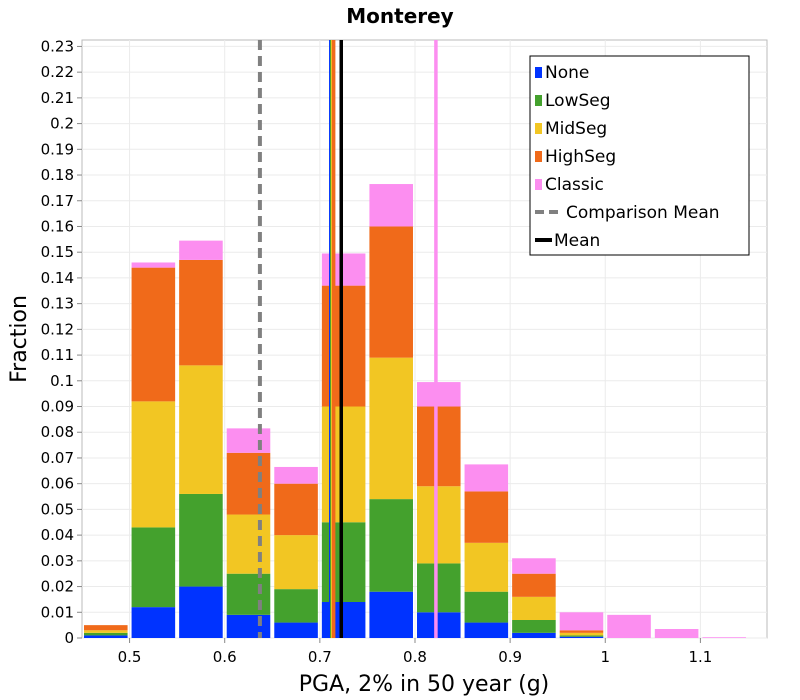  I want to click on x-axis-label: PGA, 2% in 50 year (g), so click(424, 684).